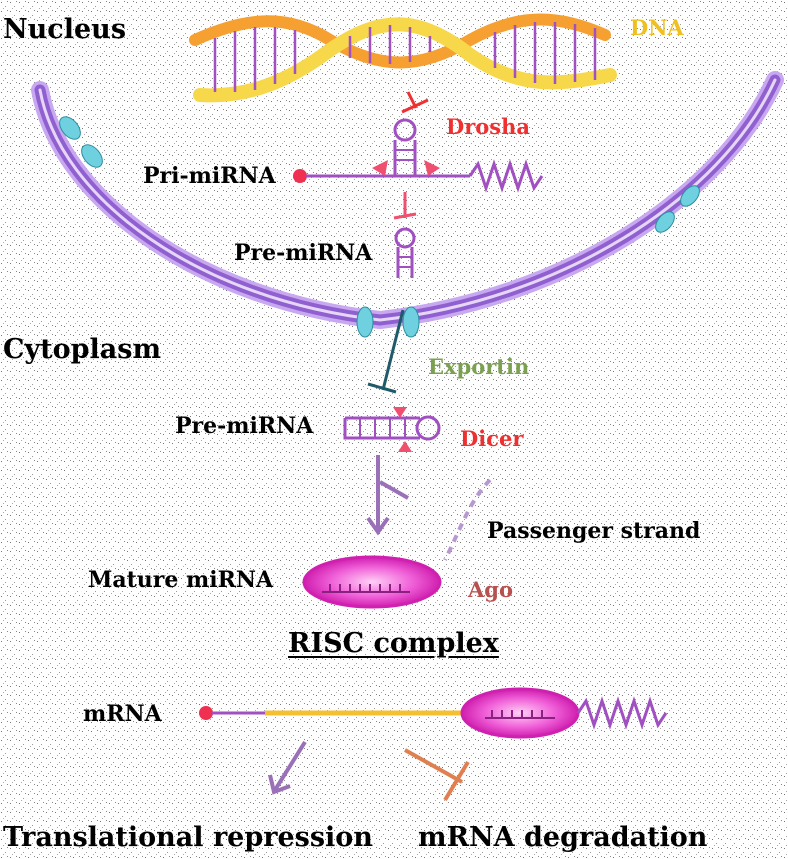 Image resolution: width=788 pixels, height=859 pixels. Describe the element at coordinates (188, 837) in the screenshot. I see `translational-repression-label: Translational repression` at that location.